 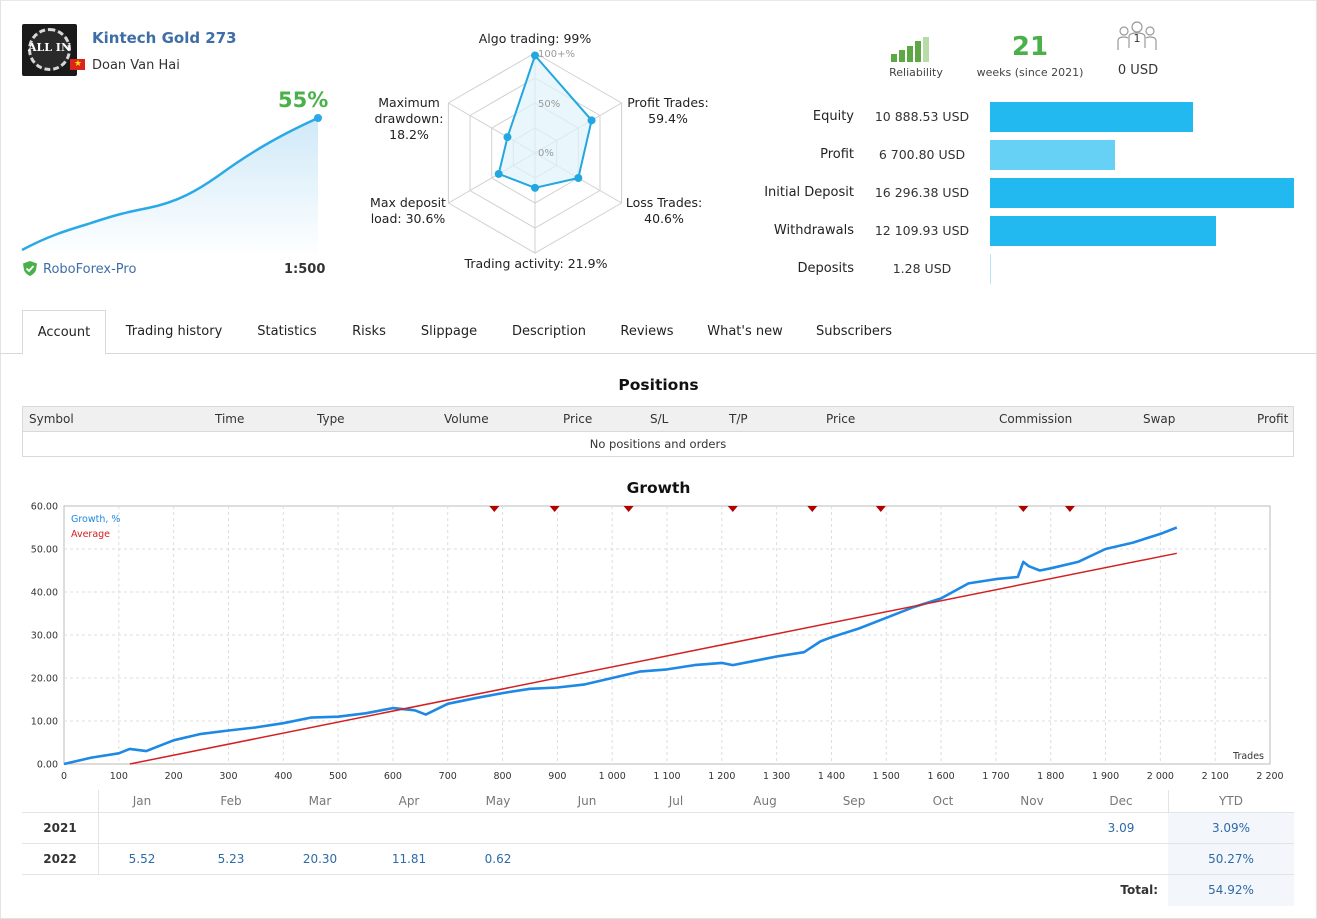 What do you see at coordinates (90, 269) in the screenshot?
I see `broker-link: RoboForex-Pro` at bounding box center [90, 269].